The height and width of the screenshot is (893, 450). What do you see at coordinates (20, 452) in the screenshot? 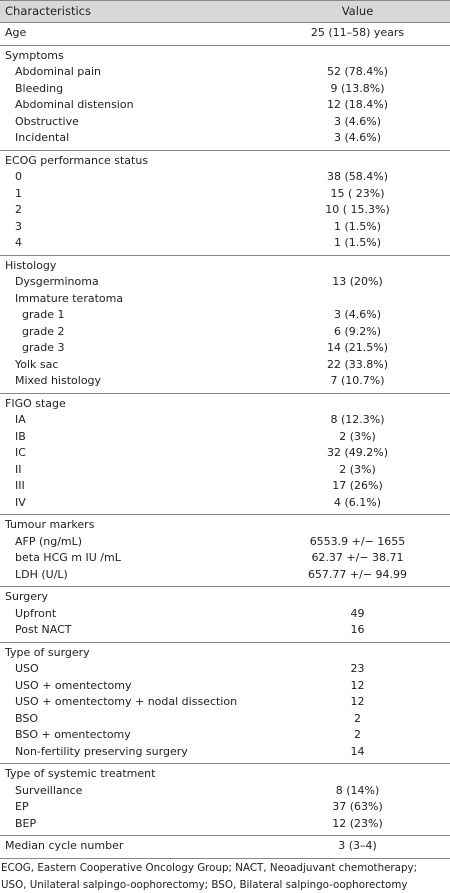
I see `row-label: IC` at bounding box center [20, 452].